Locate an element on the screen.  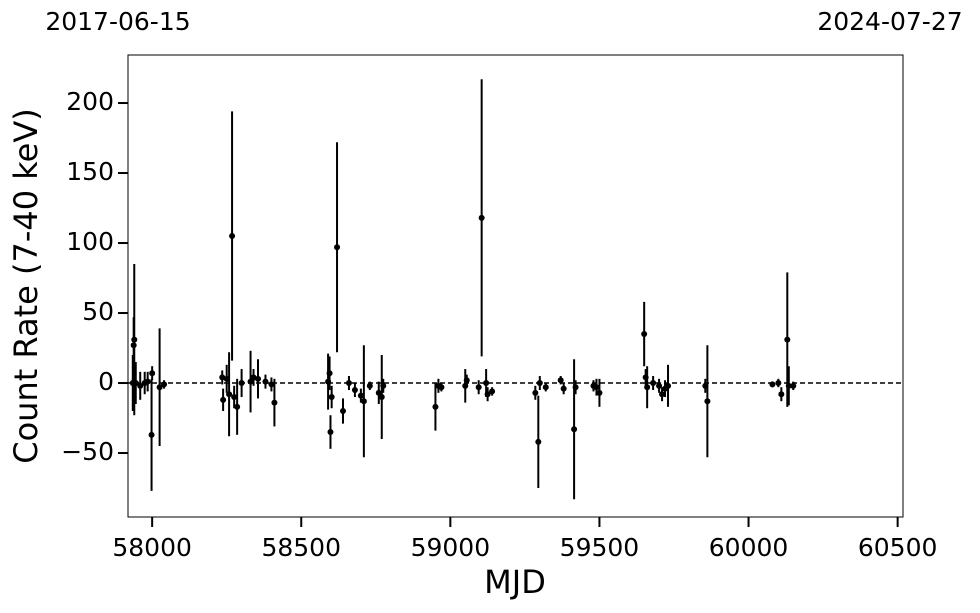
y-tick-label: 0 is located at coordinates (106, 381).